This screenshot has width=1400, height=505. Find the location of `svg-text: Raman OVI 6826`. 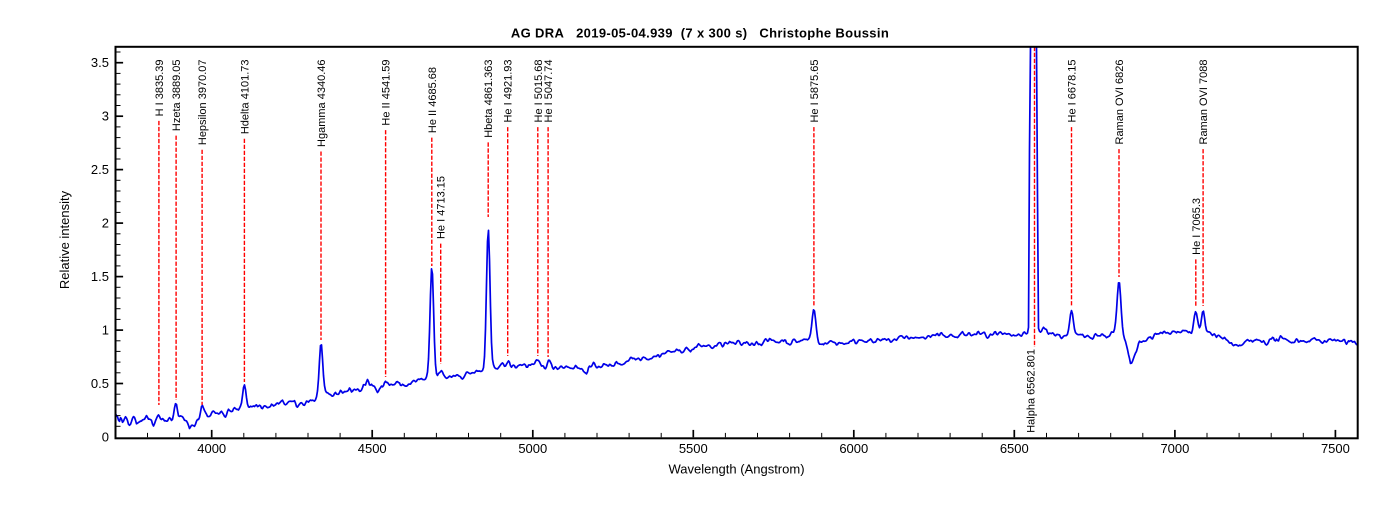

svg-text: Raman OVI 6826 is located at coordinates (1120, 102).